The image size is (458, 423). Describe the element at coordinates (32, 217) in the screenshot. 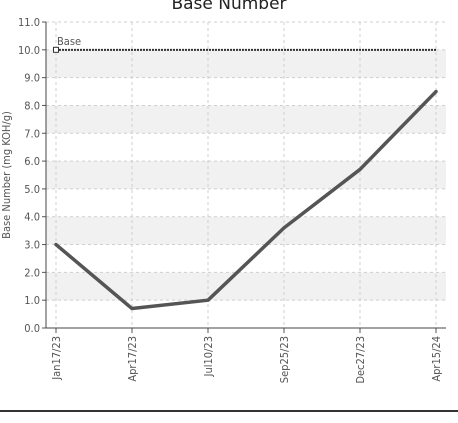

I see `y-tick-label: 4.0` at that location.